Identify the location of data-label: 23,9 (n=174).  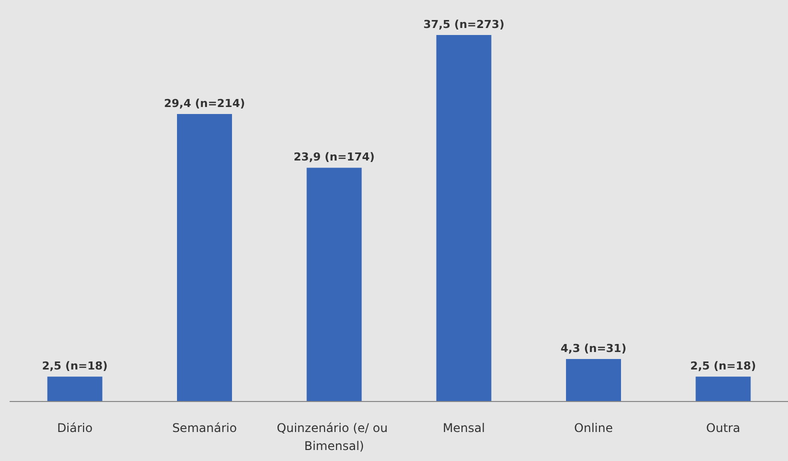
(334, 157).